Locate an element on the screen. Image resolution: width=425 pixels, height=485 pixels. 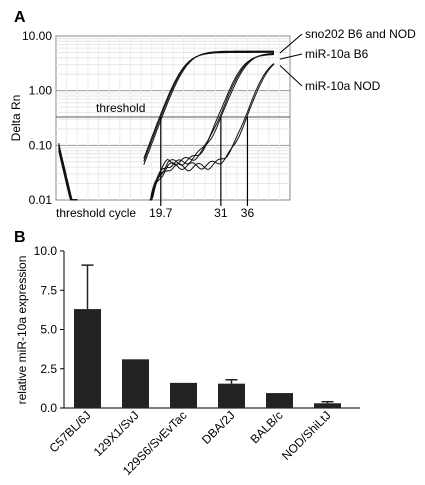
curve-annotations: sno202 B6 and NOD miR-10a B6 miR-10a NOD is located at coordinates (347, 60).